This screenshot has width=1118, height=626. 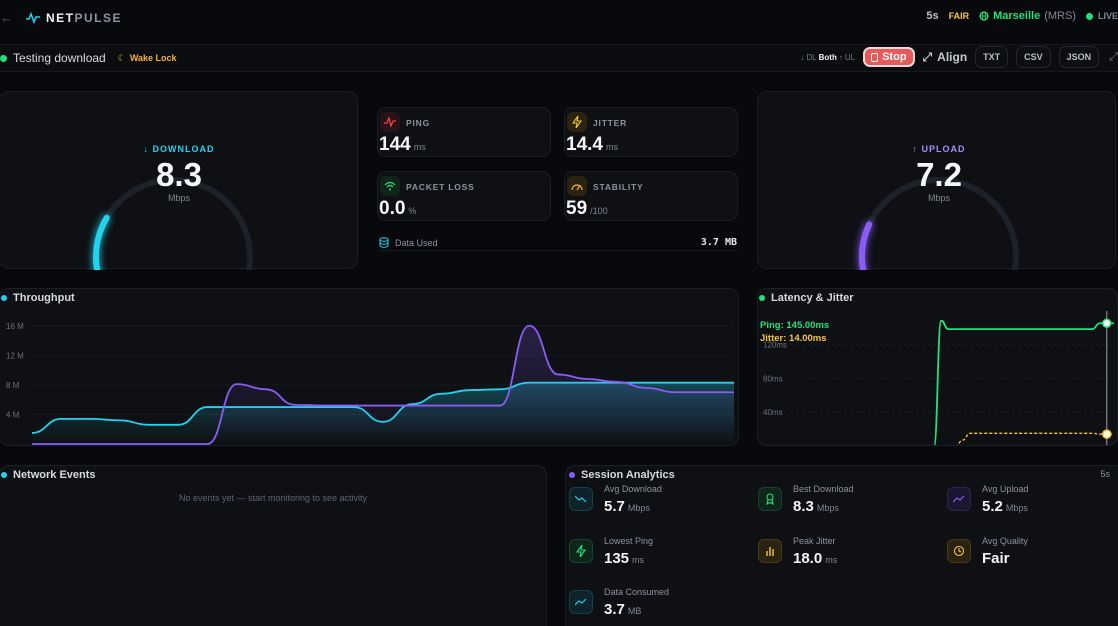 I want to click on analytics-dot, so click(x=572, y=475).